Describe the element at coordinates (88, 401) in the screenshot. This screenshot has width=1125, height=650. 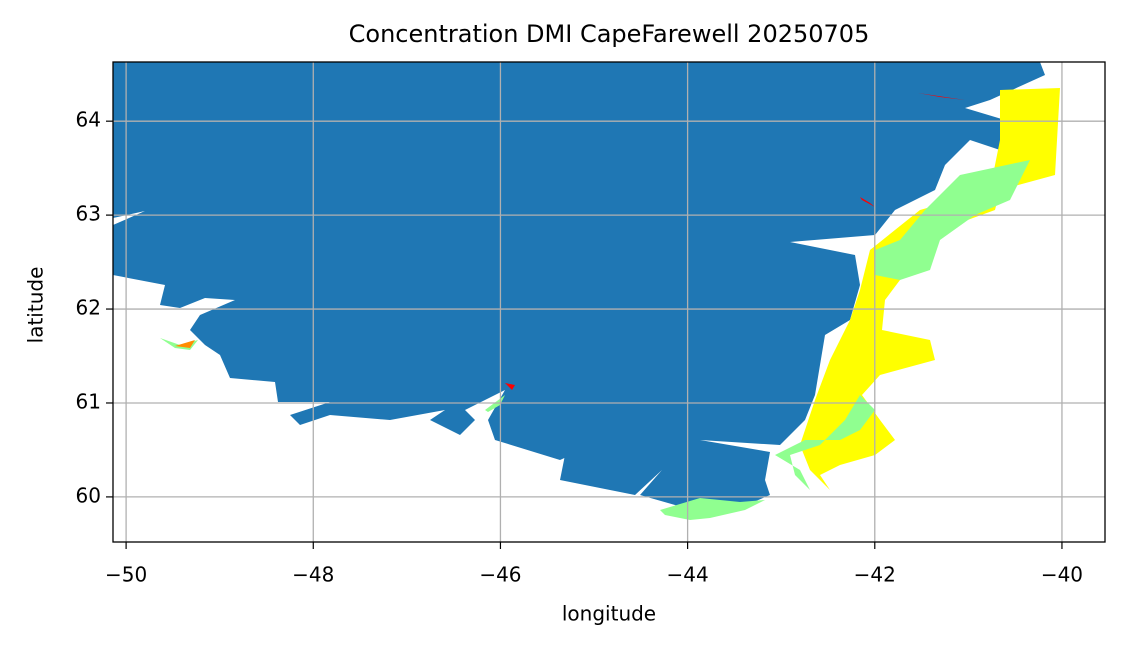
I see `y-tick-label: 61` at that location.